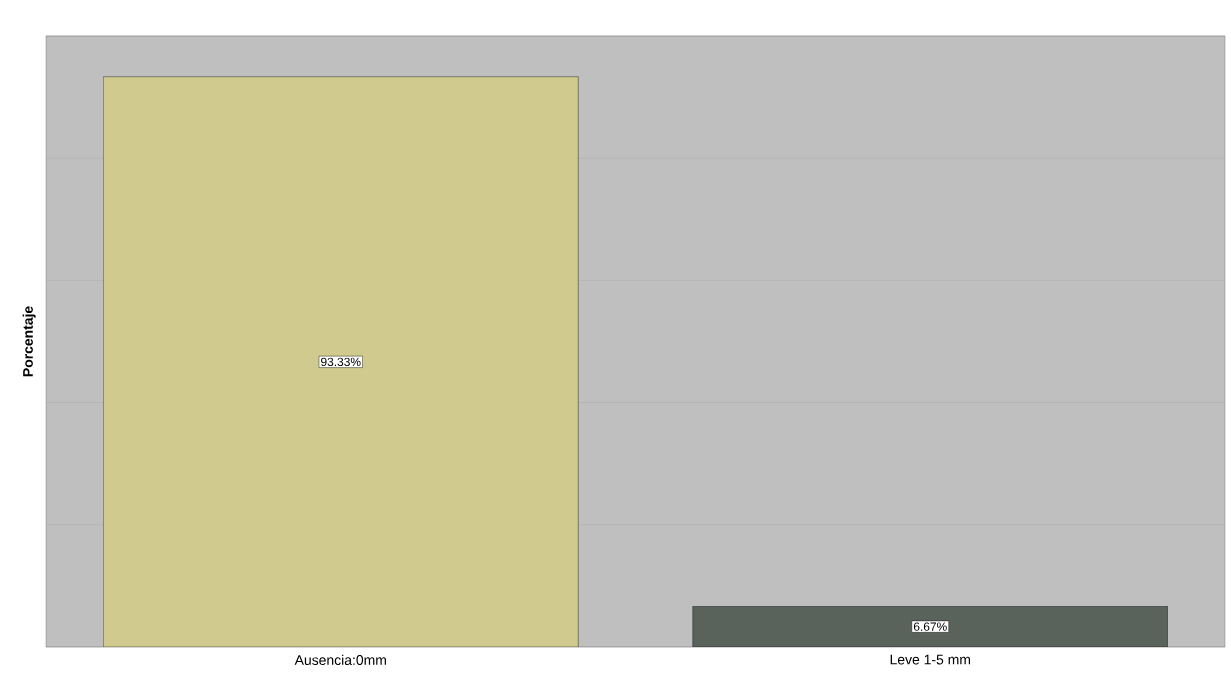 The height and width of the screenshot is (690, 1231). I want to click on data-label: 93.33%, so click(341, 362).